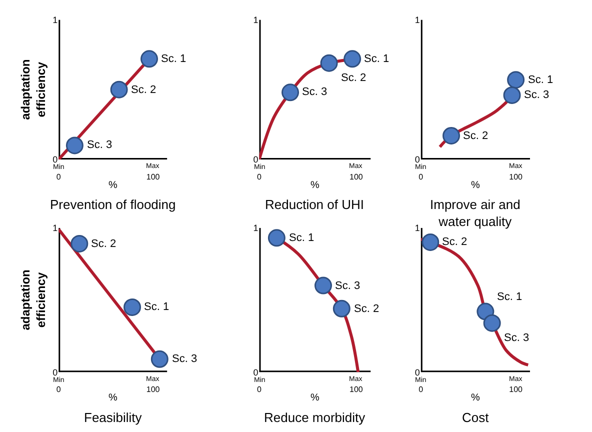 This screenshot has width=592, height=432. I want to click on text: Prevention of flooding, so click(113, 204).